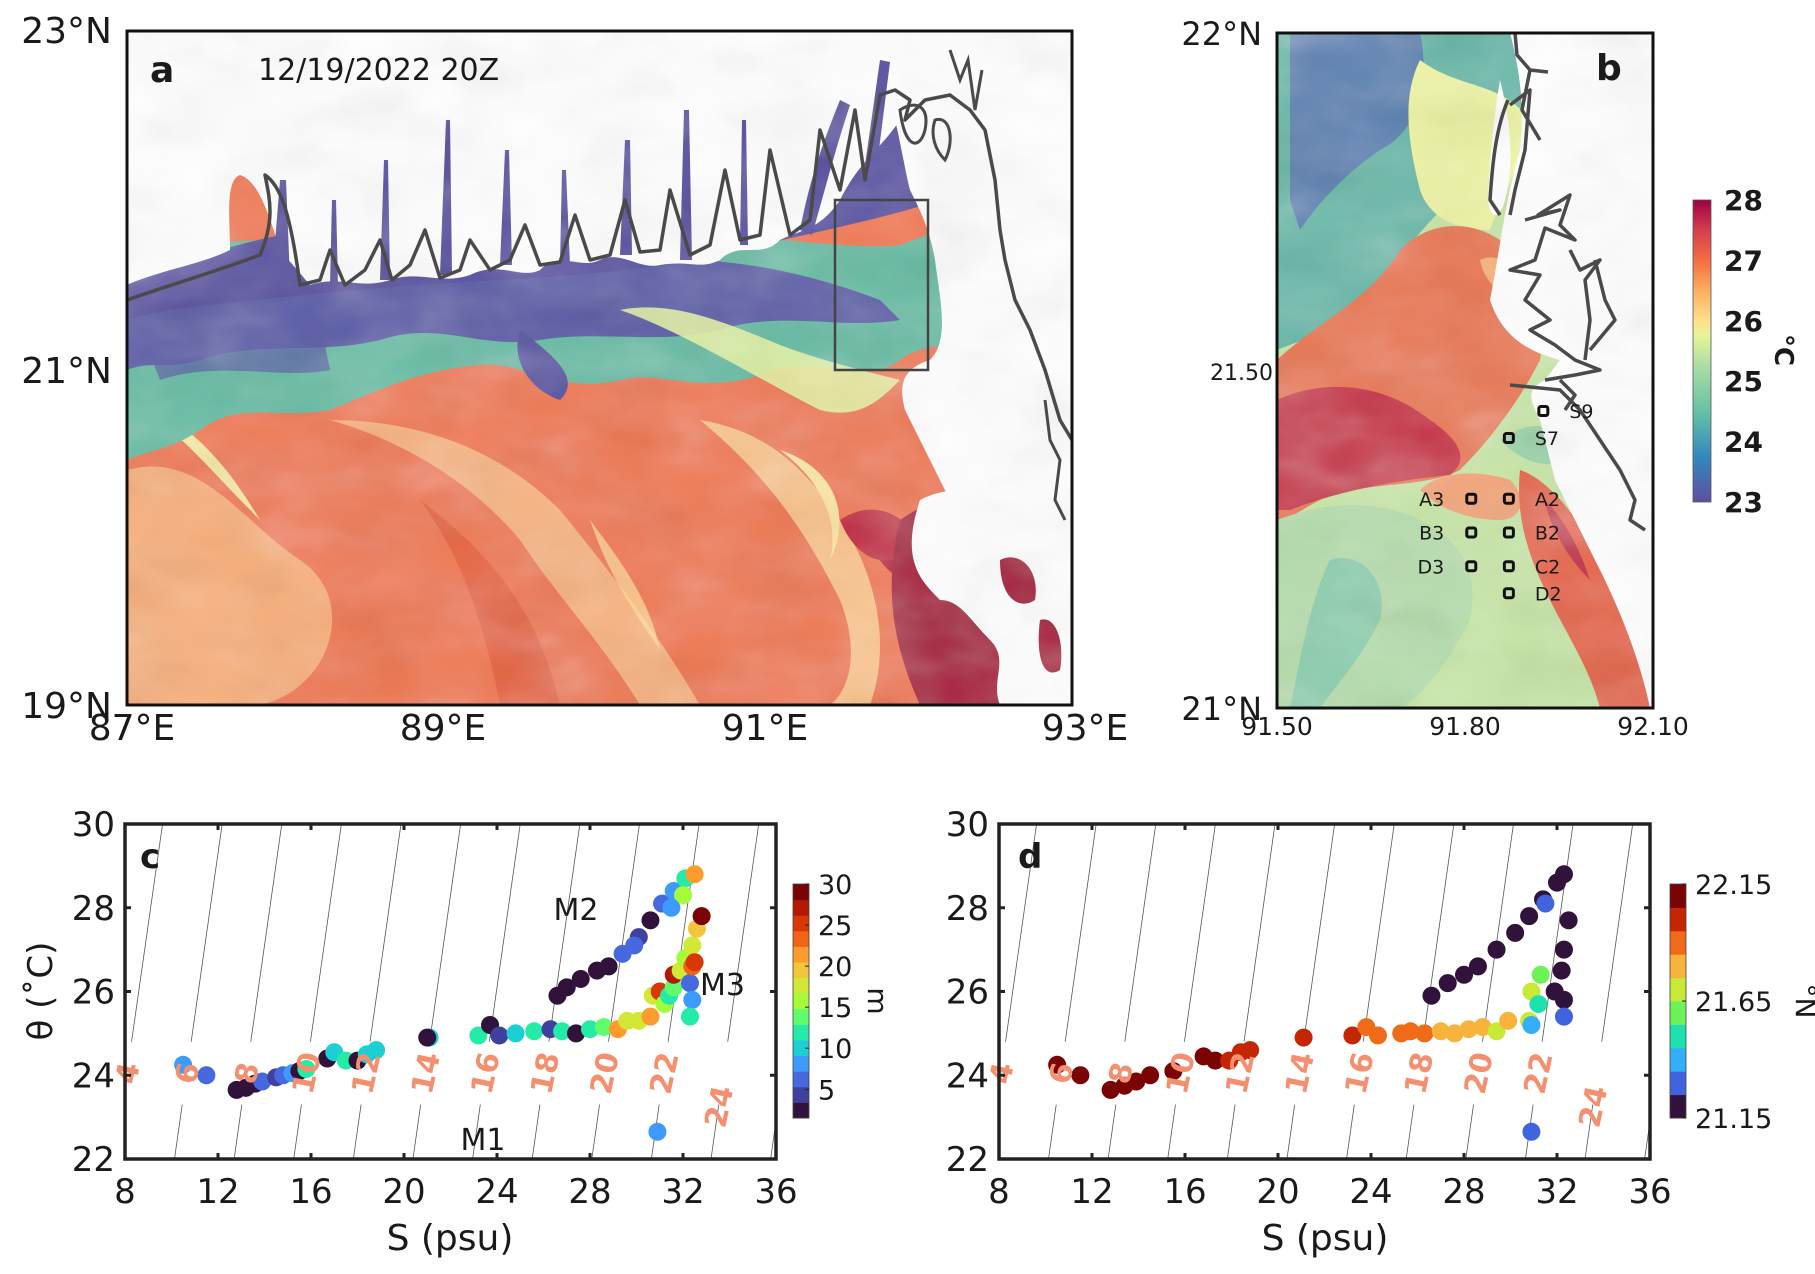  Describe the element at coordinates (1547, 500) in the screenshot. I see `station-label: A2` at that location.